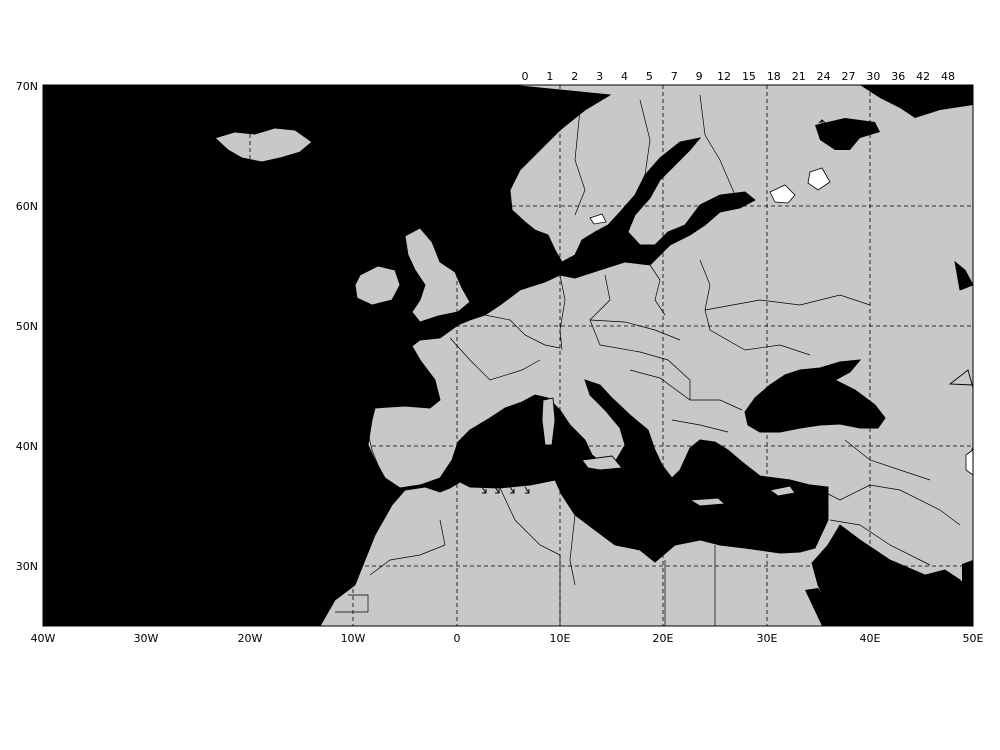 This screenshot has height=750, width=1000. Describe the element at coordinates (674, 76) in the screenshot. I see `scale-label: 7` at that location.